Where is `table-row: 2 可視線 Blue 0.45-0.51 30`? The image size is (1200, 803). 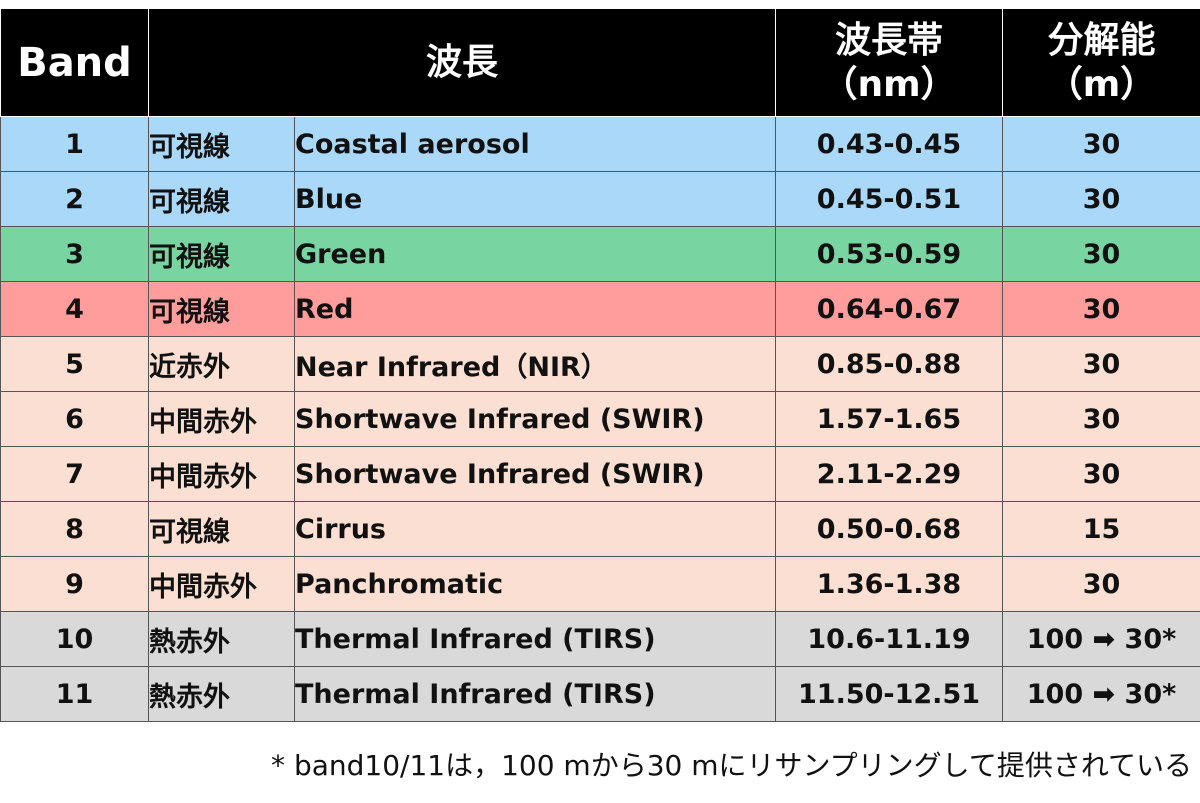 table-row: 2 可視線 Blue 0.45-0.51 30 is located at coordinates (600, 199).